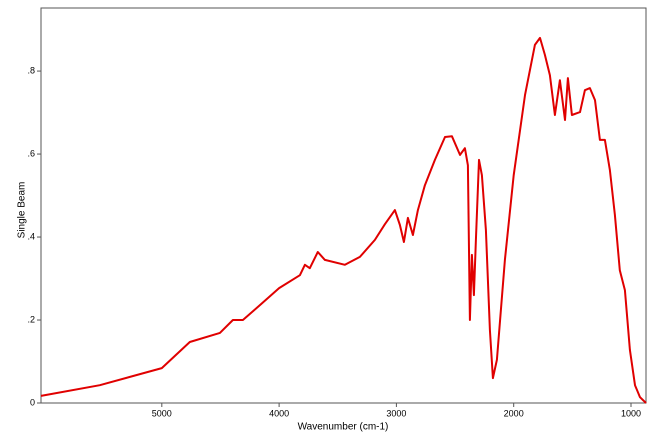 The width and height of the screenshot is (662, 448). I want to click on y-tick-label: .6, so click(31, 153).